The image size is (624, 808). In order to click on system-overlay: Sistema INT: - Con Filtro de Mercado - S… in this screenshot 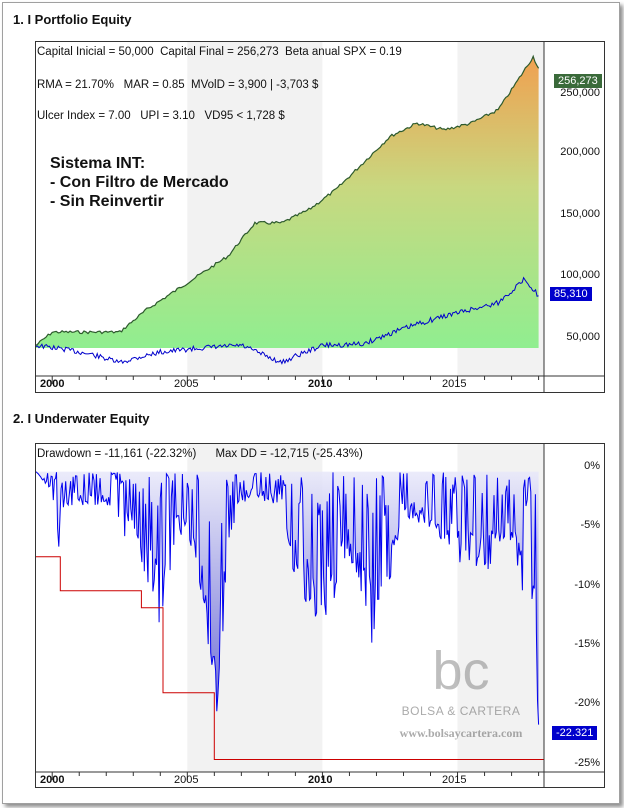, I will do `click(139, 182)`.